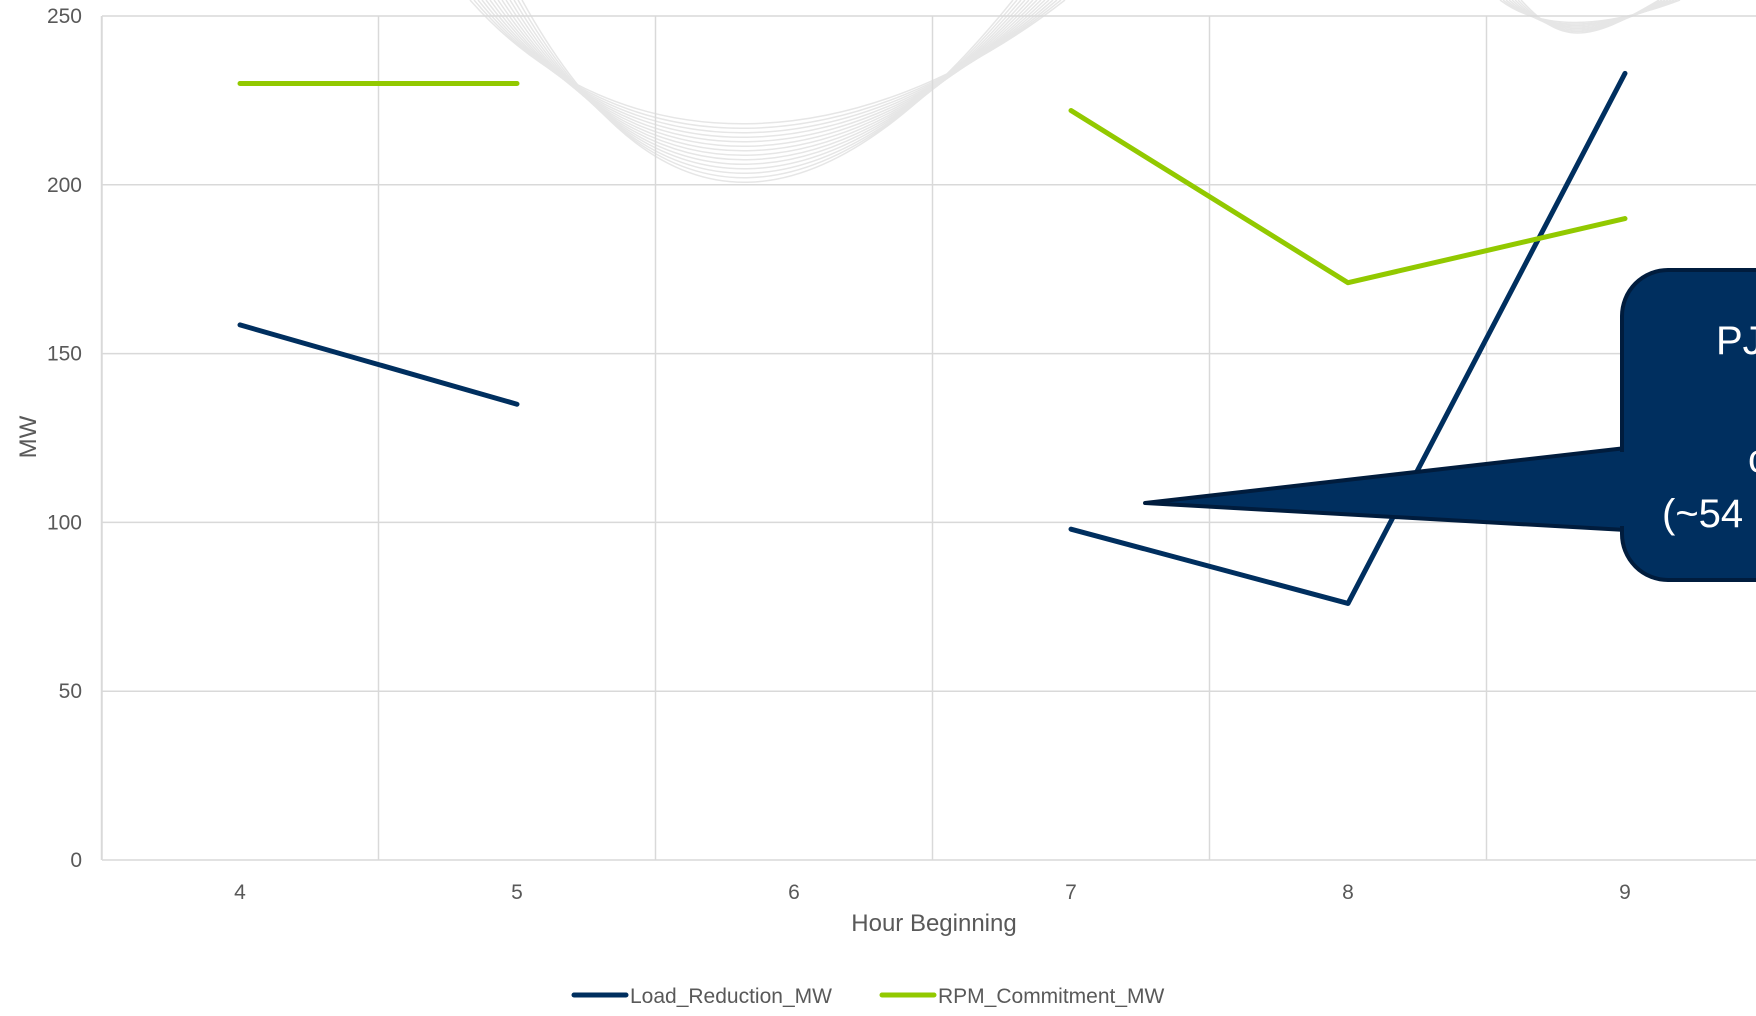 Image resolution: width=1756 pixels, height=1016 pixels. What do you see at coordinates (64, 438) in the screenshot?
I see `y-axis-ticks: 0 50 100 150 200 250` at bounding box center [64, 438].